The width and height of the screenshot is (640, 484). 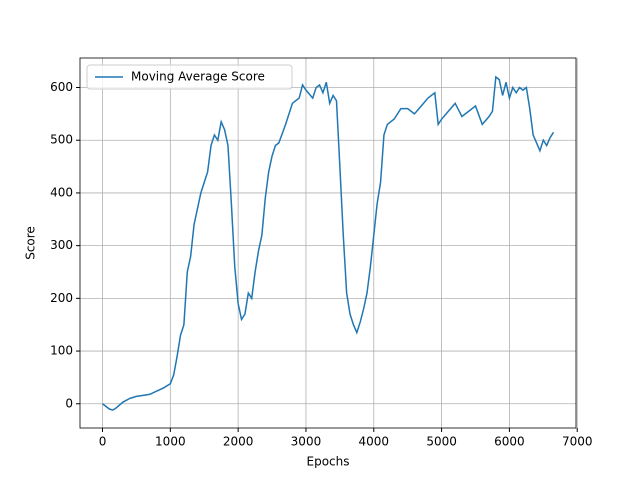 What do you see at coordinates (61, 298) in the screenshot?
I see `y-tick-label: 200` at bounding box center [61, 298].